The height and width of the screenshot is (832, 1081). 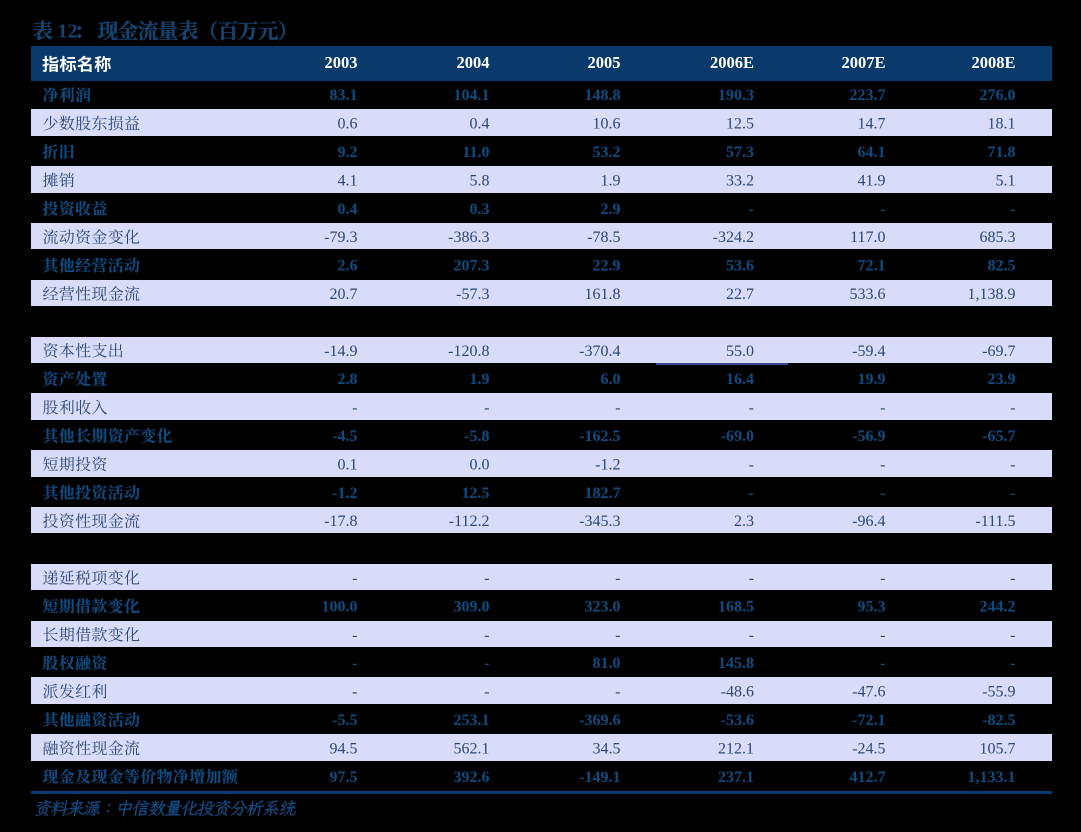 What do you see at coordinates (468, 237) in the screenshot?
I see `svg-text: -386.3` at bounding box center [468, 237].